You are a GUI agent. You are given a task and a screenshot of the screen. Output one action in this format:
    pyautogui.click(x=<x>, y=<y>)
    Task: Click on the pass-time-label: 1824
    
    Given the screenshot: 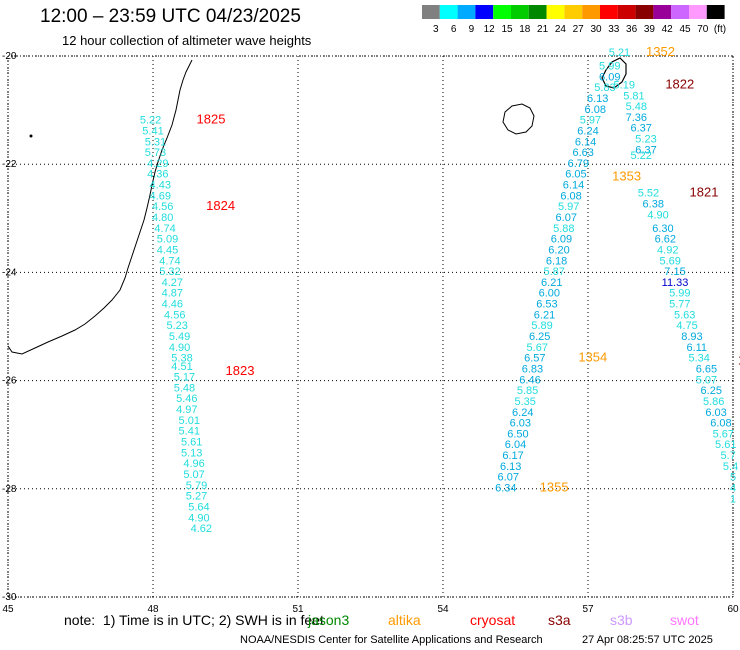 What is the action you would take?
    pyautogui.click(x=220, y=205)
    